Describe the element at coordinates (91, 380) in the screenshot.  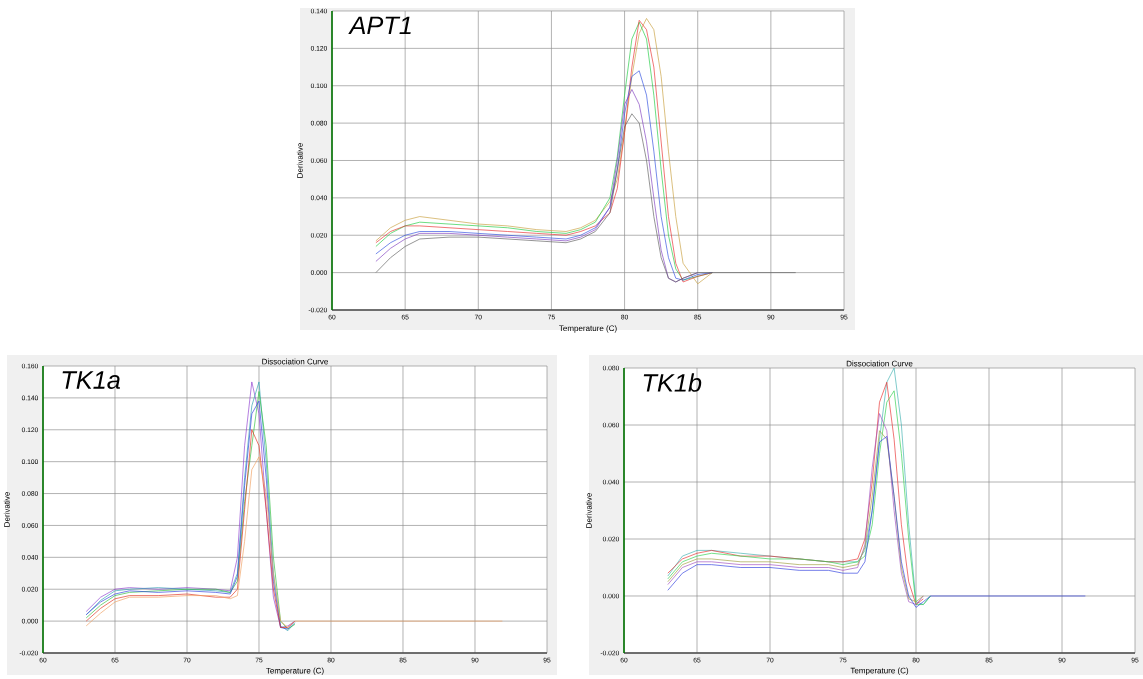
I see `chart-title: TK1a` at that location.